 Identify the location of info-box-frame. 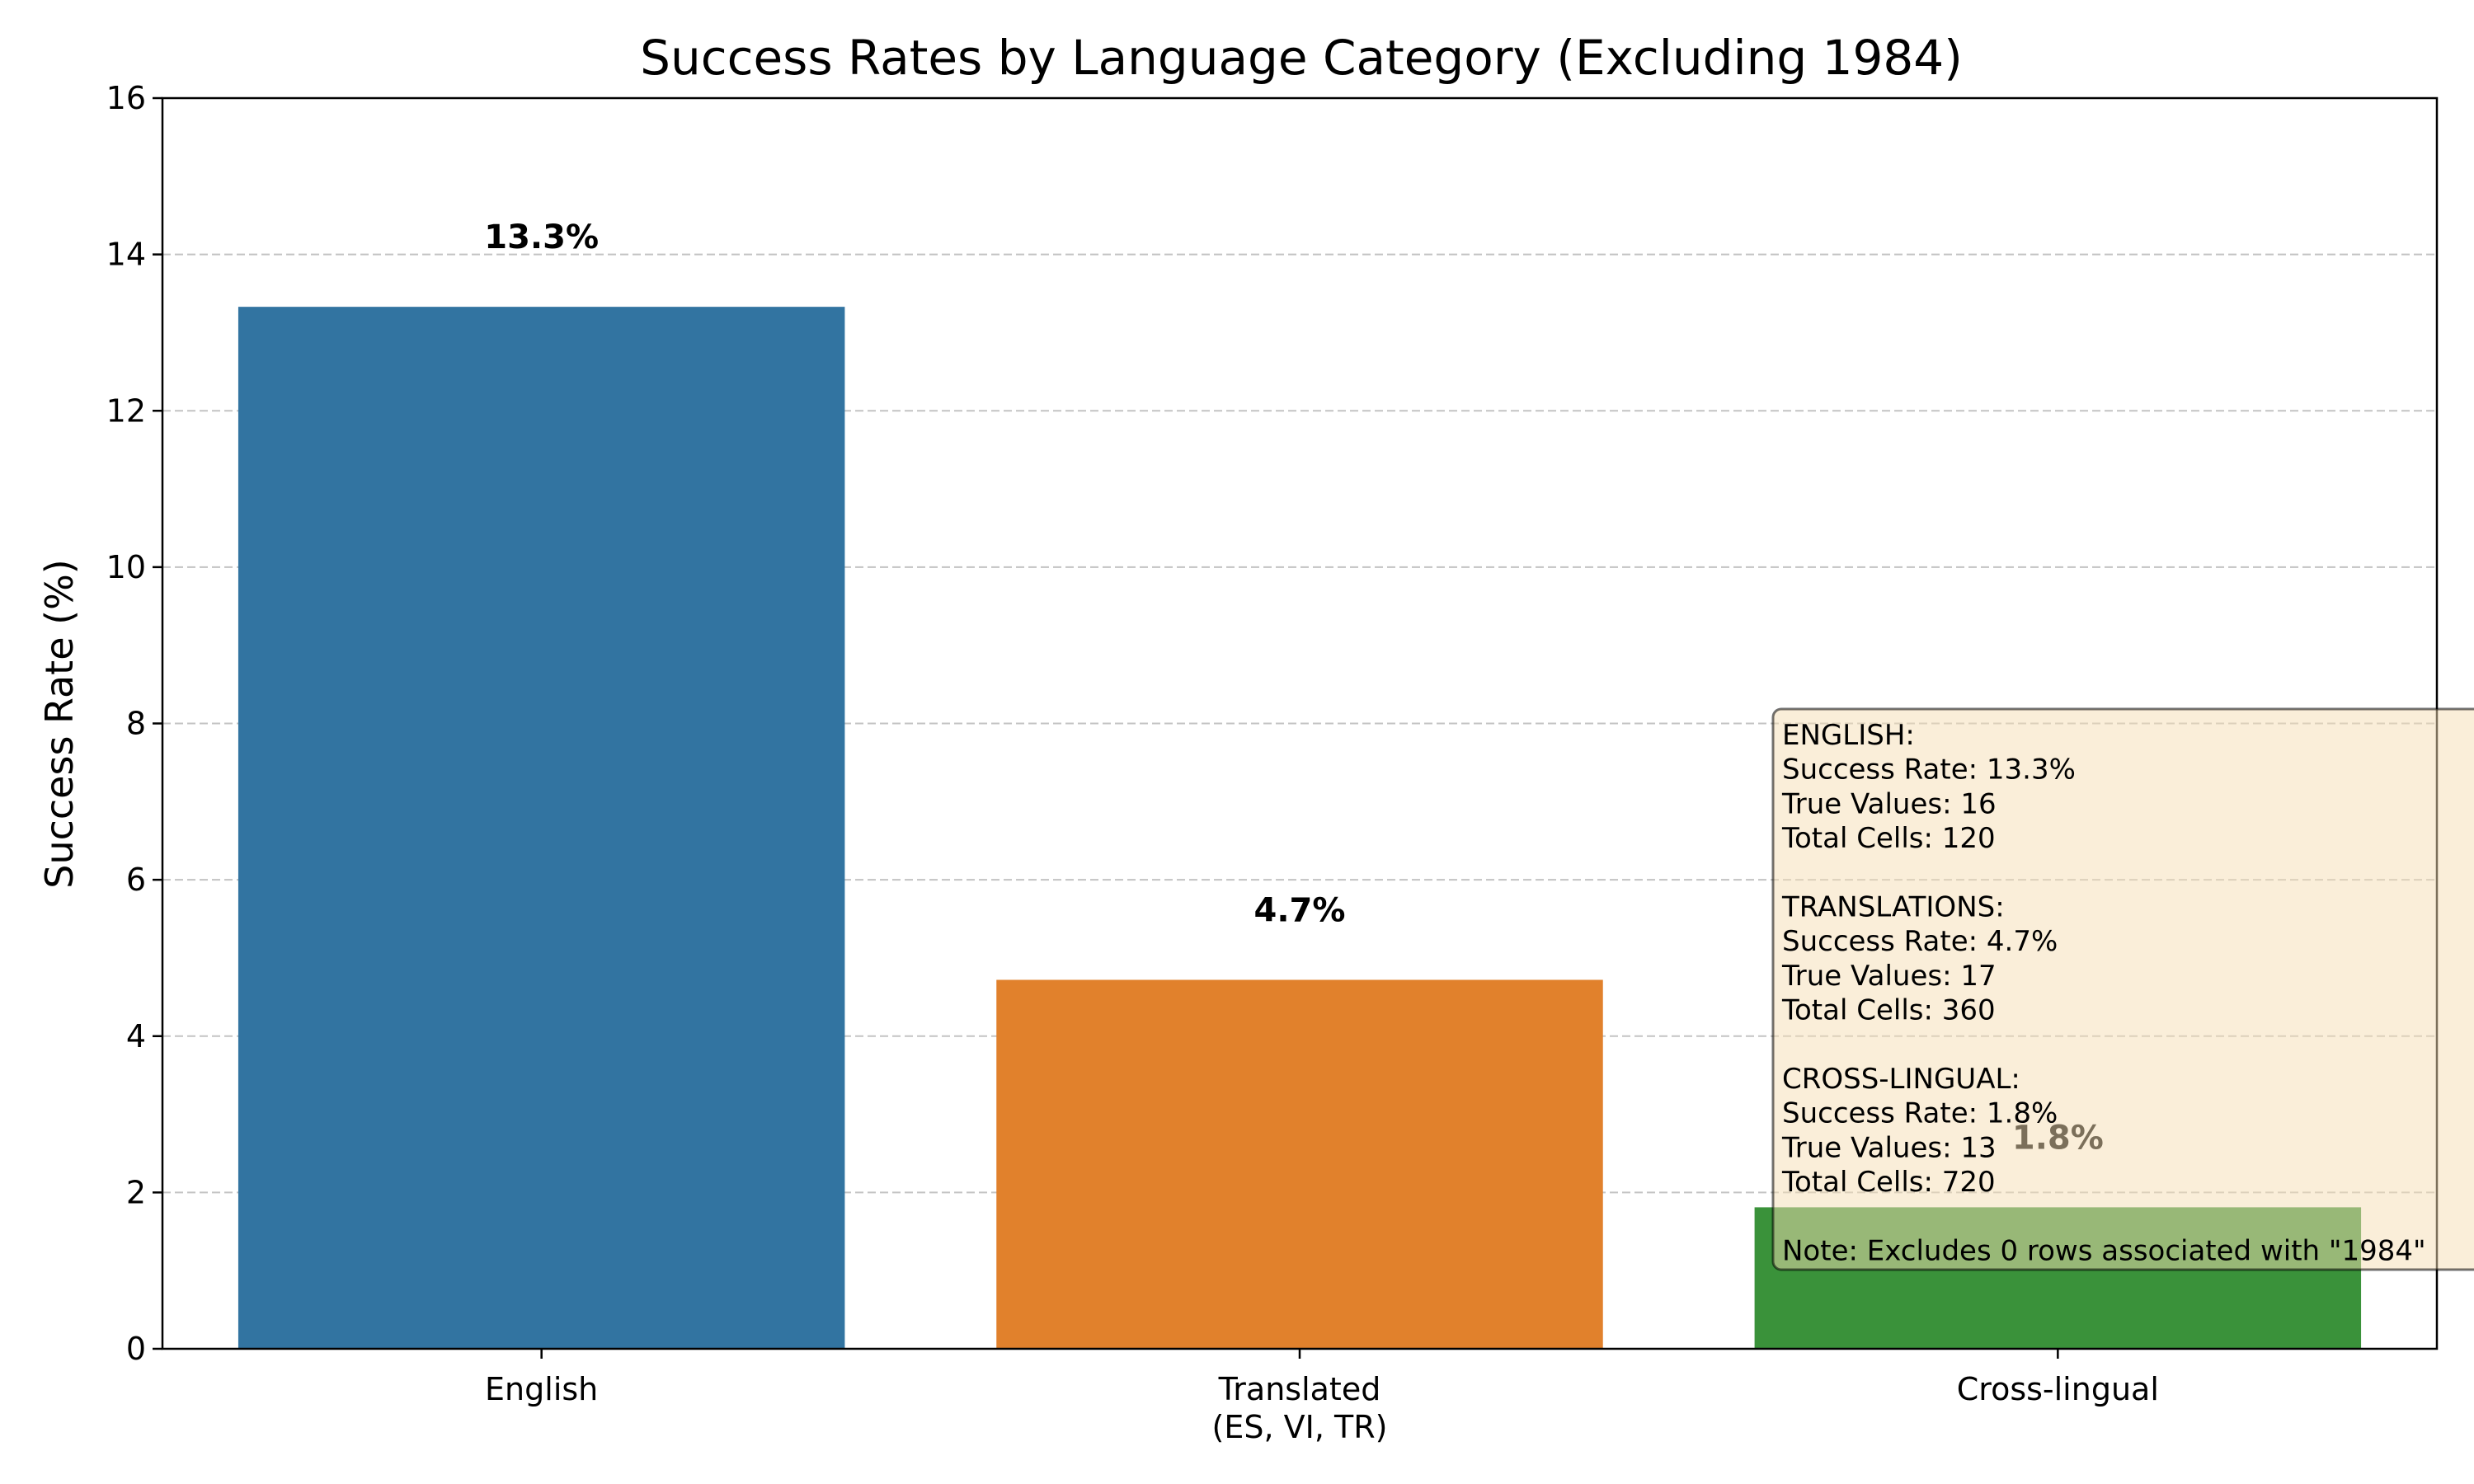
(2122, 989).